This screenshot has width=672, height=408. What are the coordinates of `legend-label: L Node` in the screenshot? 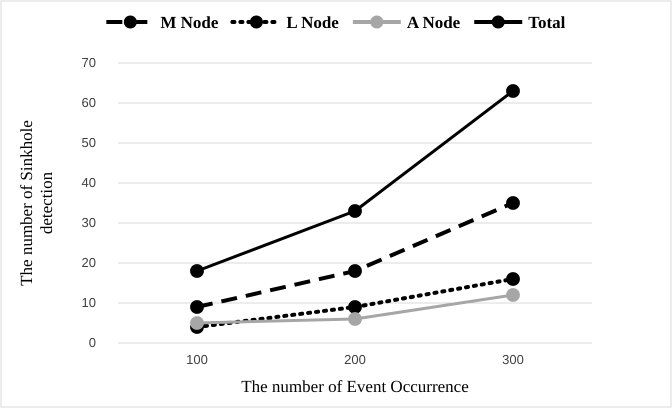 It's located at (313, 22).